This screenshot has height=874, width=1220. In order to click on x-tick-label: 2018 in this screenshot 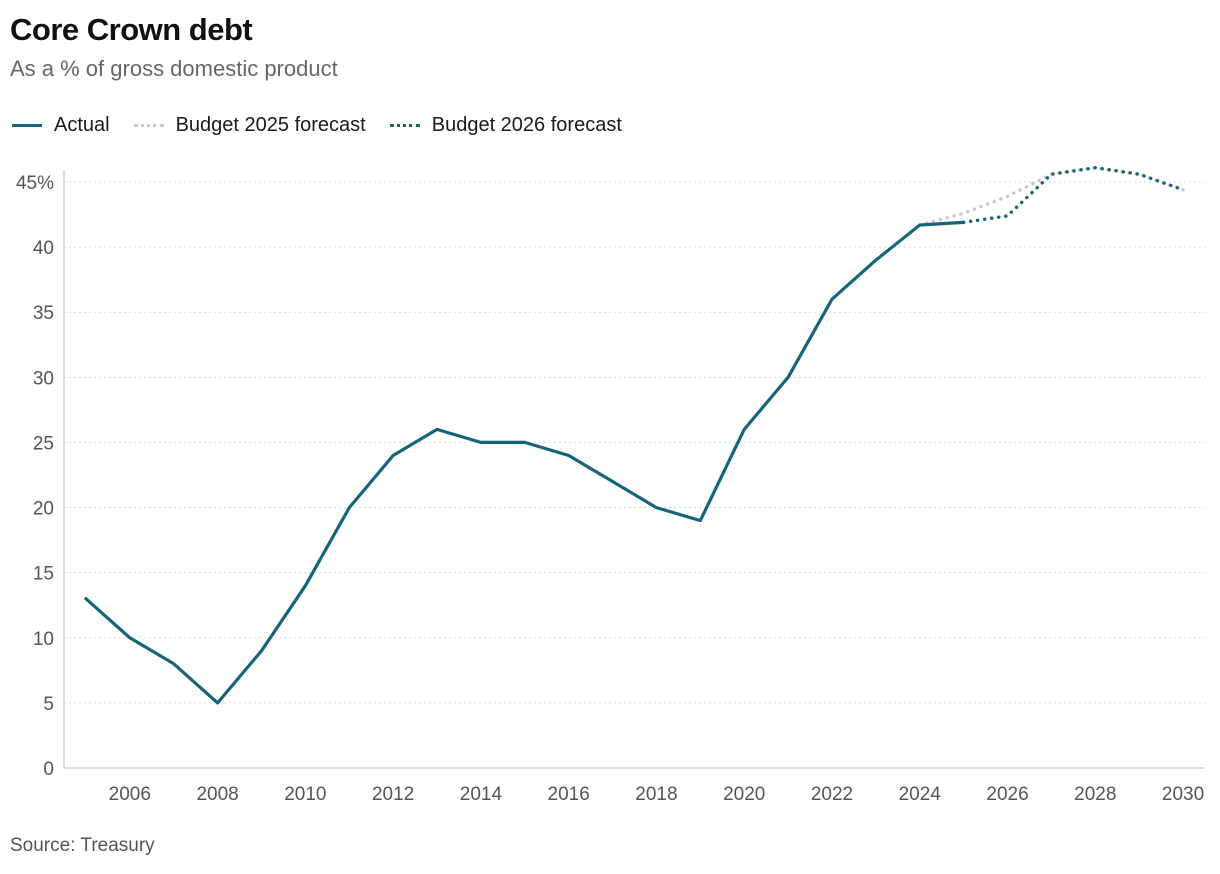, I will do `click(656, 794)`.